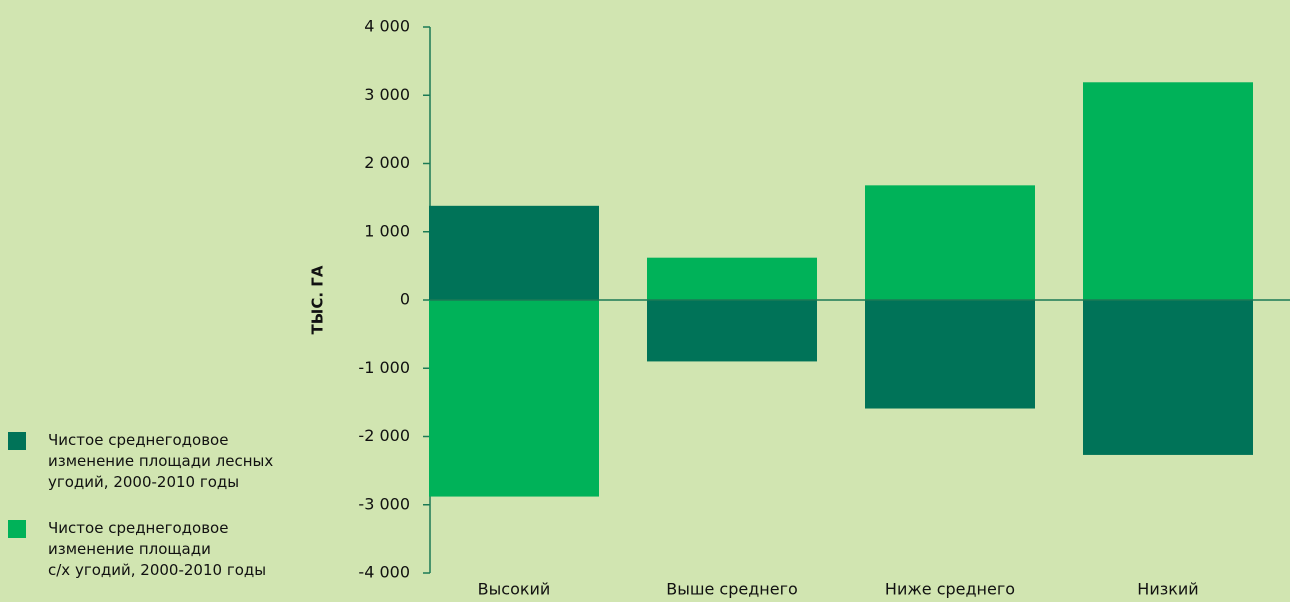 The height and width of the screenshot is (602, 1290). Describe the element at coordinates (384, 367) in the screenshot. I see `y-tick-label: -1 000` at that location.